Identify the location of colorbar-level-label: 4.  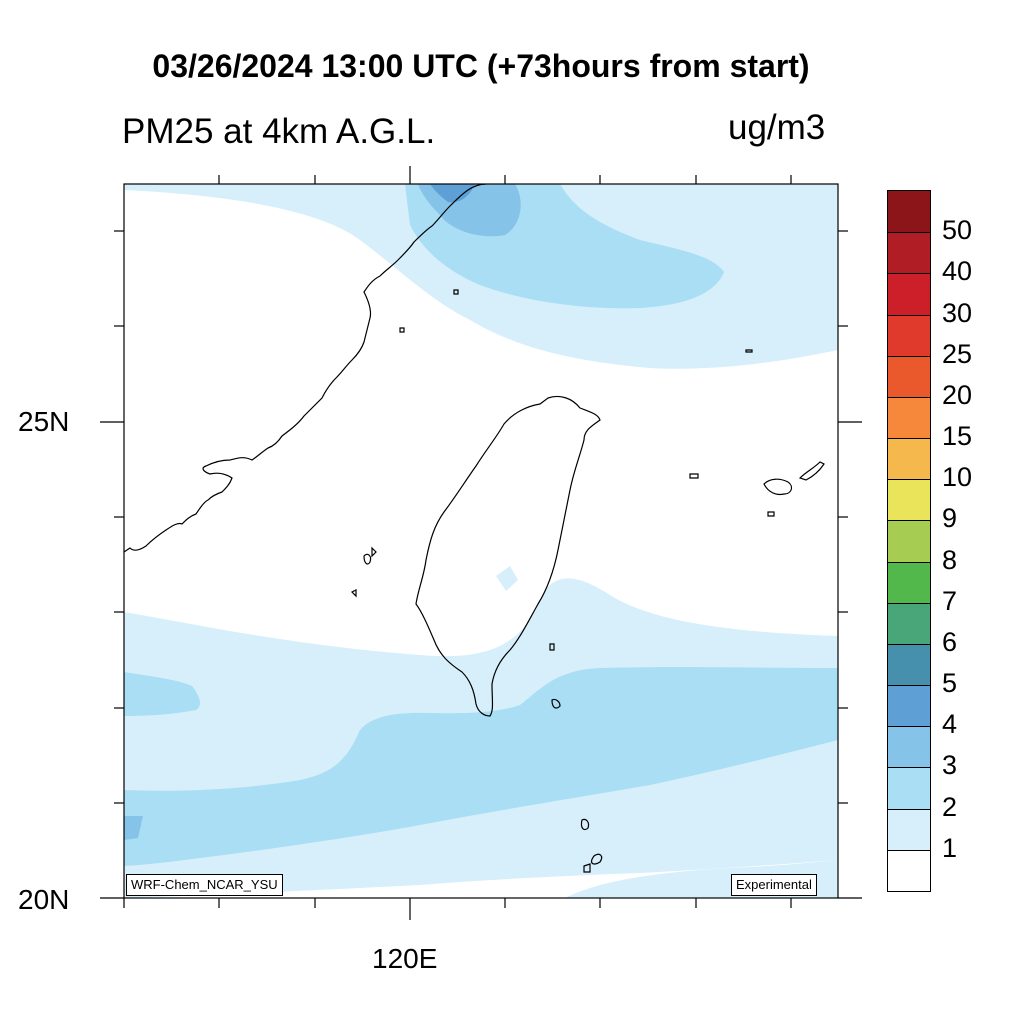
(950, 724).